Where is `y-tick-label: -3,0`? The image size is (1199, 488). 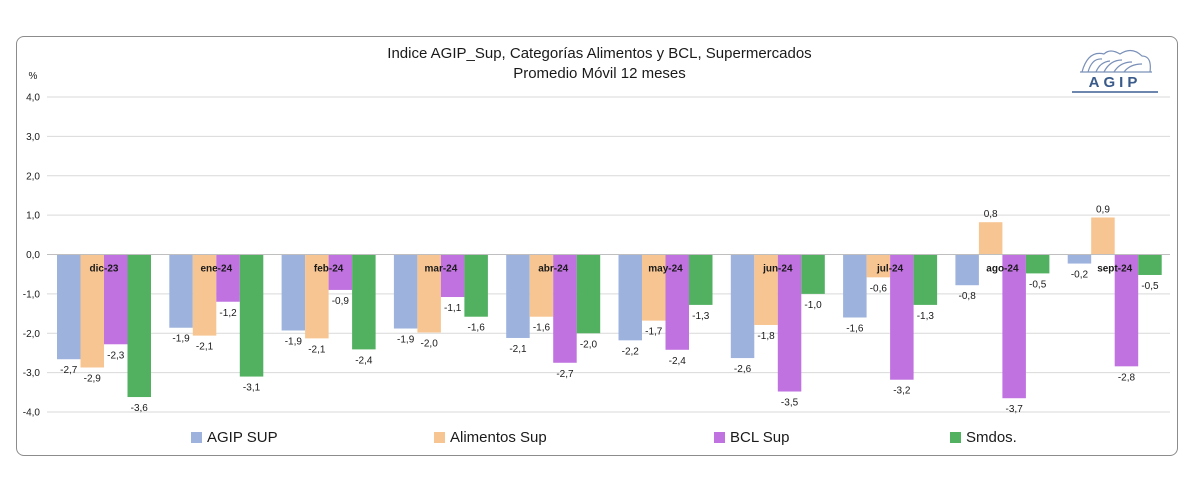 y-tick-label: -3,0 is located at coordinates (32, 373).